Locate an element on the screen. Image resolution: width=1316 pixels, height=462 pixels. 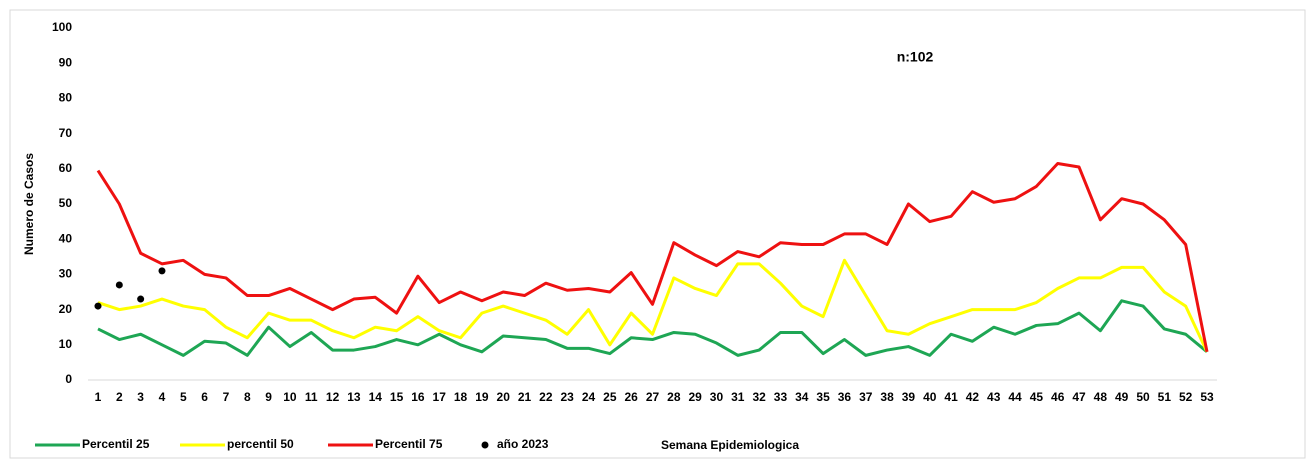
series-line is located at coordinates (652, 328).